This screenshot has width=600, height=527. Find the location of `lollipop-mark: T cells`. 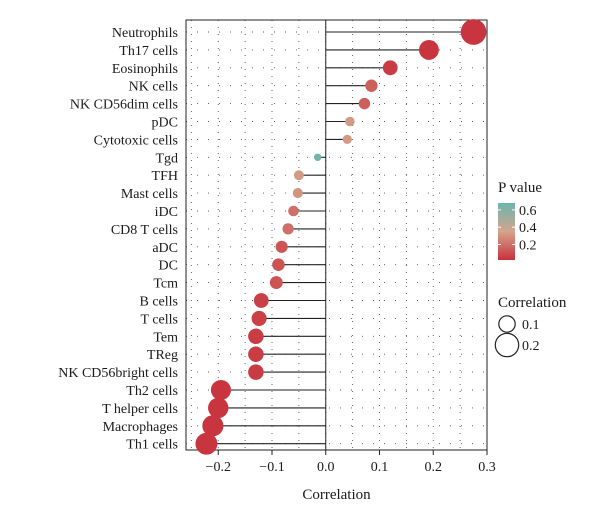

lollipop-mark: T cells is located at coordinates (233, 318).